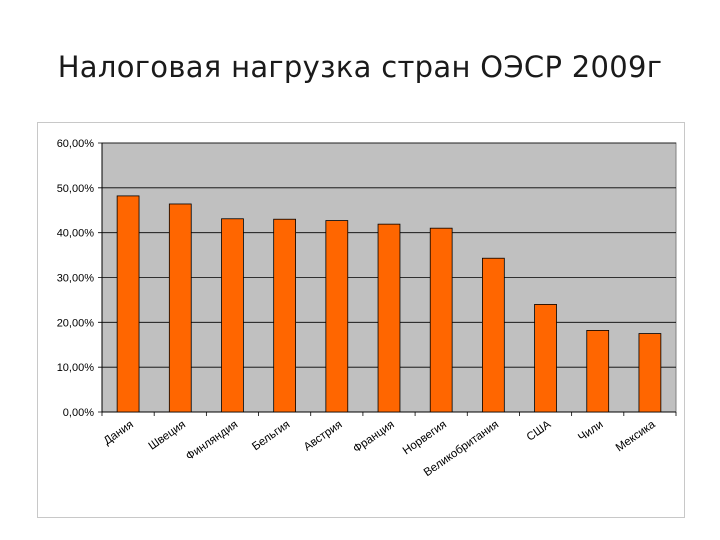 The width and height of the screenshot is (720, 540). I want to click on slide-title: Налоговая нагрузка стран ОЭСР 2009г, so click(360, 67).